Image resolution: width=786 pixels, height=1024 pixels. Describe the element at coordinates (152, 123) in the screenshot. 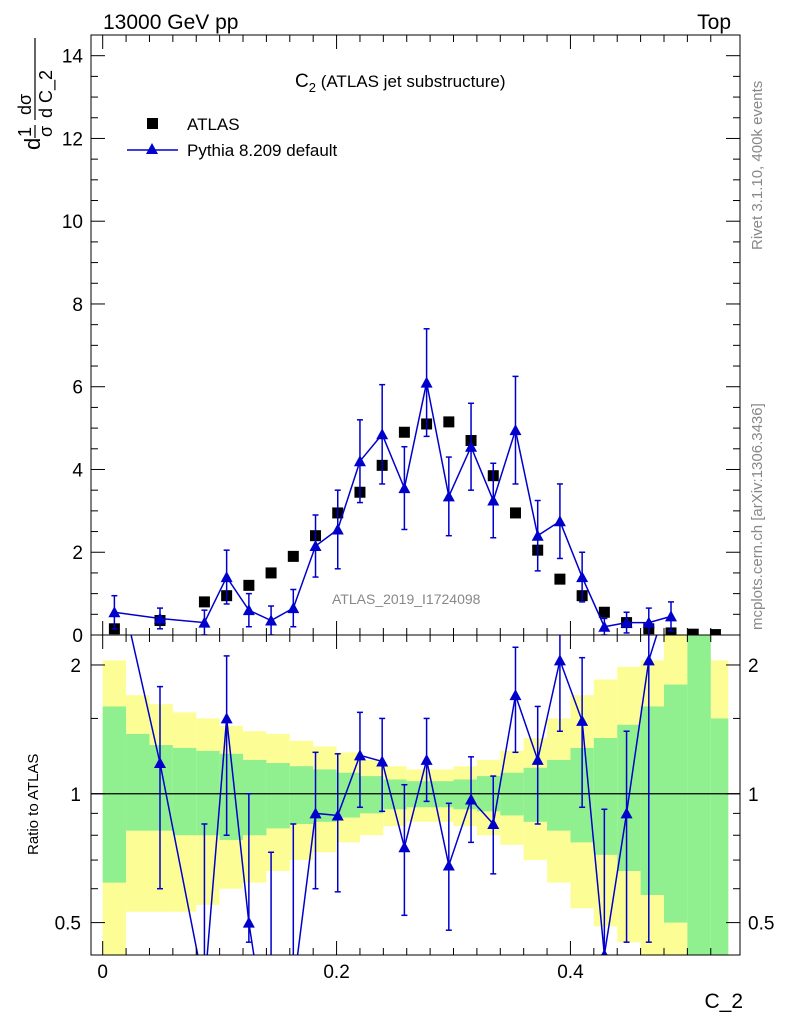

I see `legend-marker-atlas` at that location.